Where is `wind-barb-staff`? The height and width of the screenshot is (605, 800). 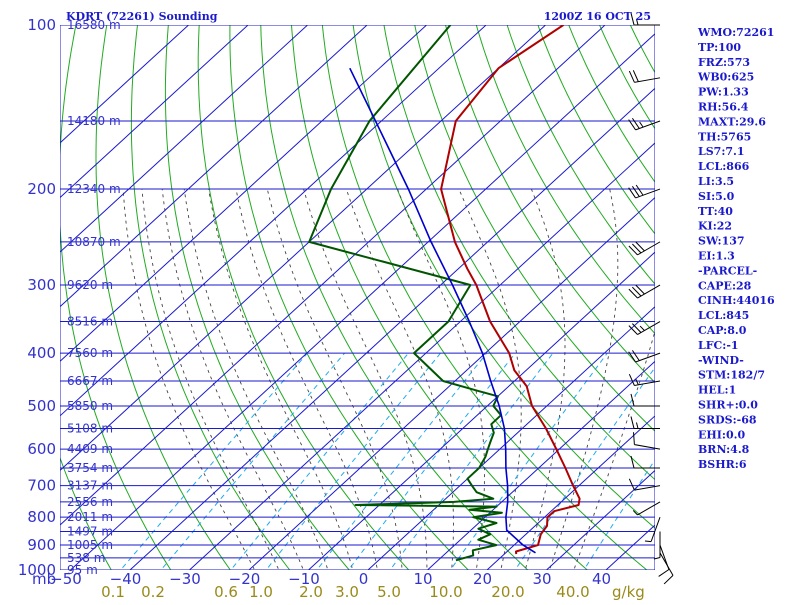
wind-barb-staff is located at coordinates (664, 557).